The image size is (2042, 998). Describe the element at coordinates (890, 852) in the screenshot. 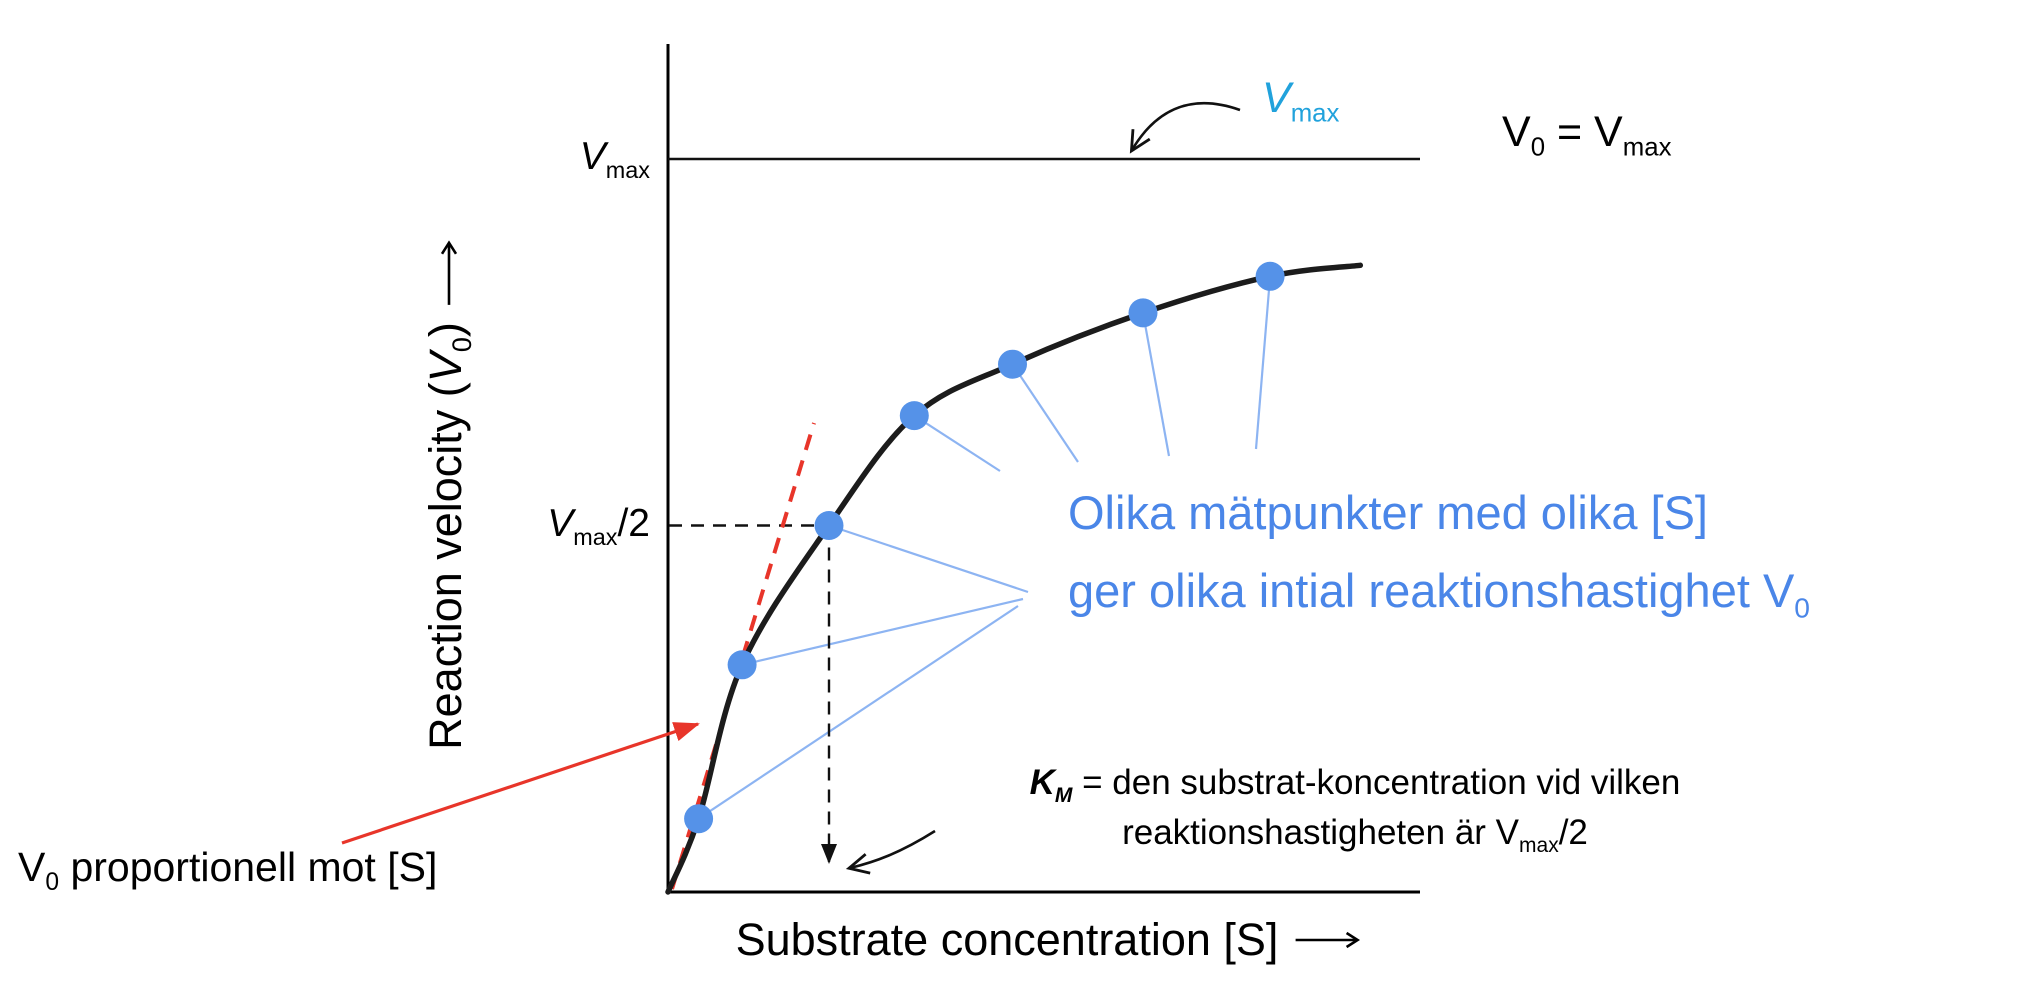

I see `km-pointer-arrow` at that location.